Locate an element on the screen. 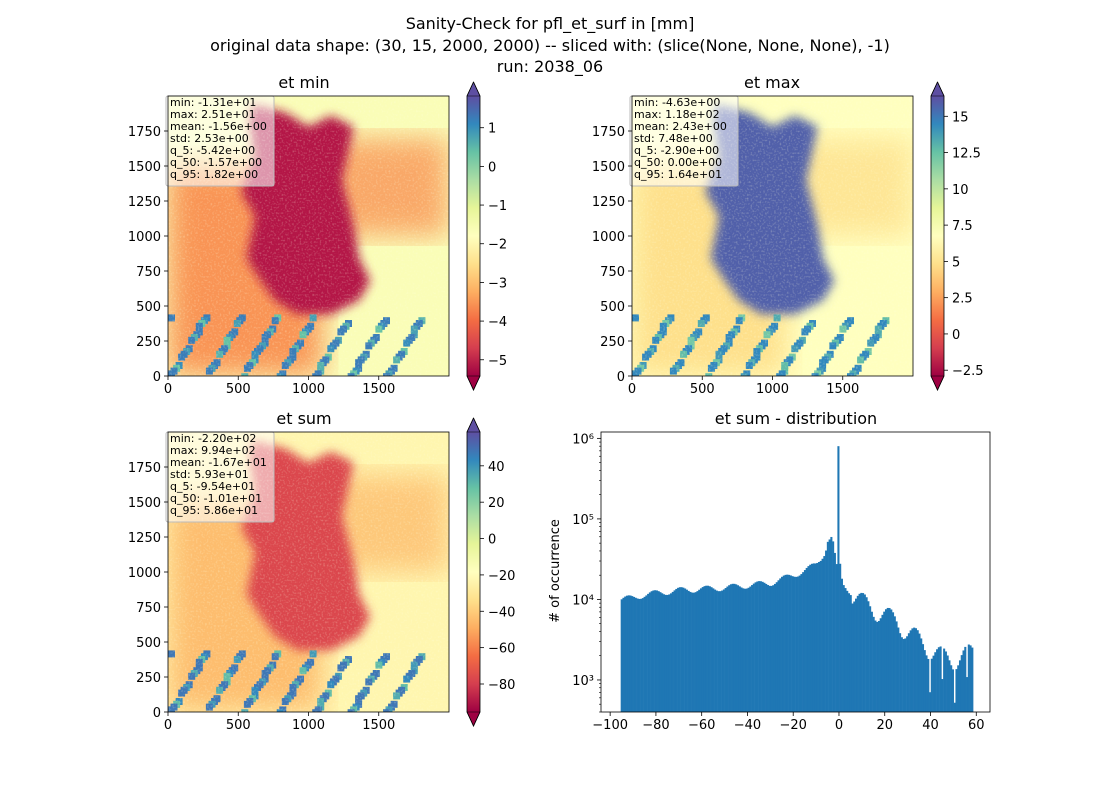 The image size is (1100, 804). colorbar-outline is located at coordinates (473, 572).